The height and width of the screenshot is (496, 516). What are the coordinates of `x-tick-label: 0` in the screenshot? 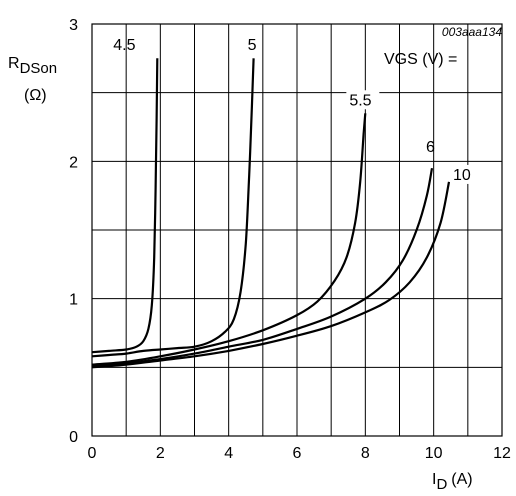 It's located at (92, 453).